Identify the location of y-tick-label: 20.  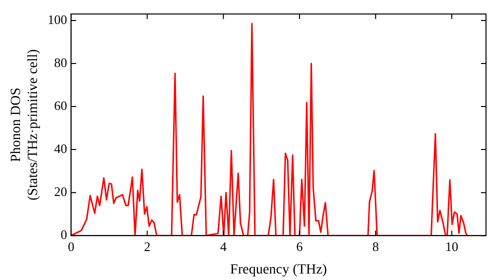
(61, 191).